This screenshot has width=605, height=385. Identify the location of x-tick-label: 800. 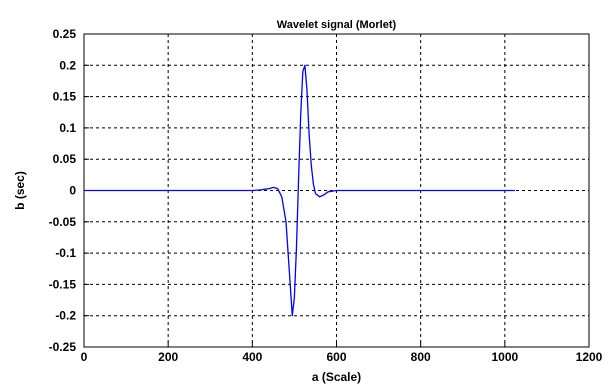
(421, 357).